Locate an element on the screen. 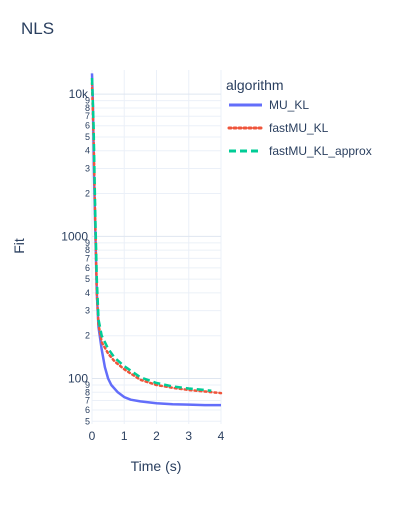 This screenshot has width=419, height=518. x-tick-label: 0 is located at coordinates (92, 436).